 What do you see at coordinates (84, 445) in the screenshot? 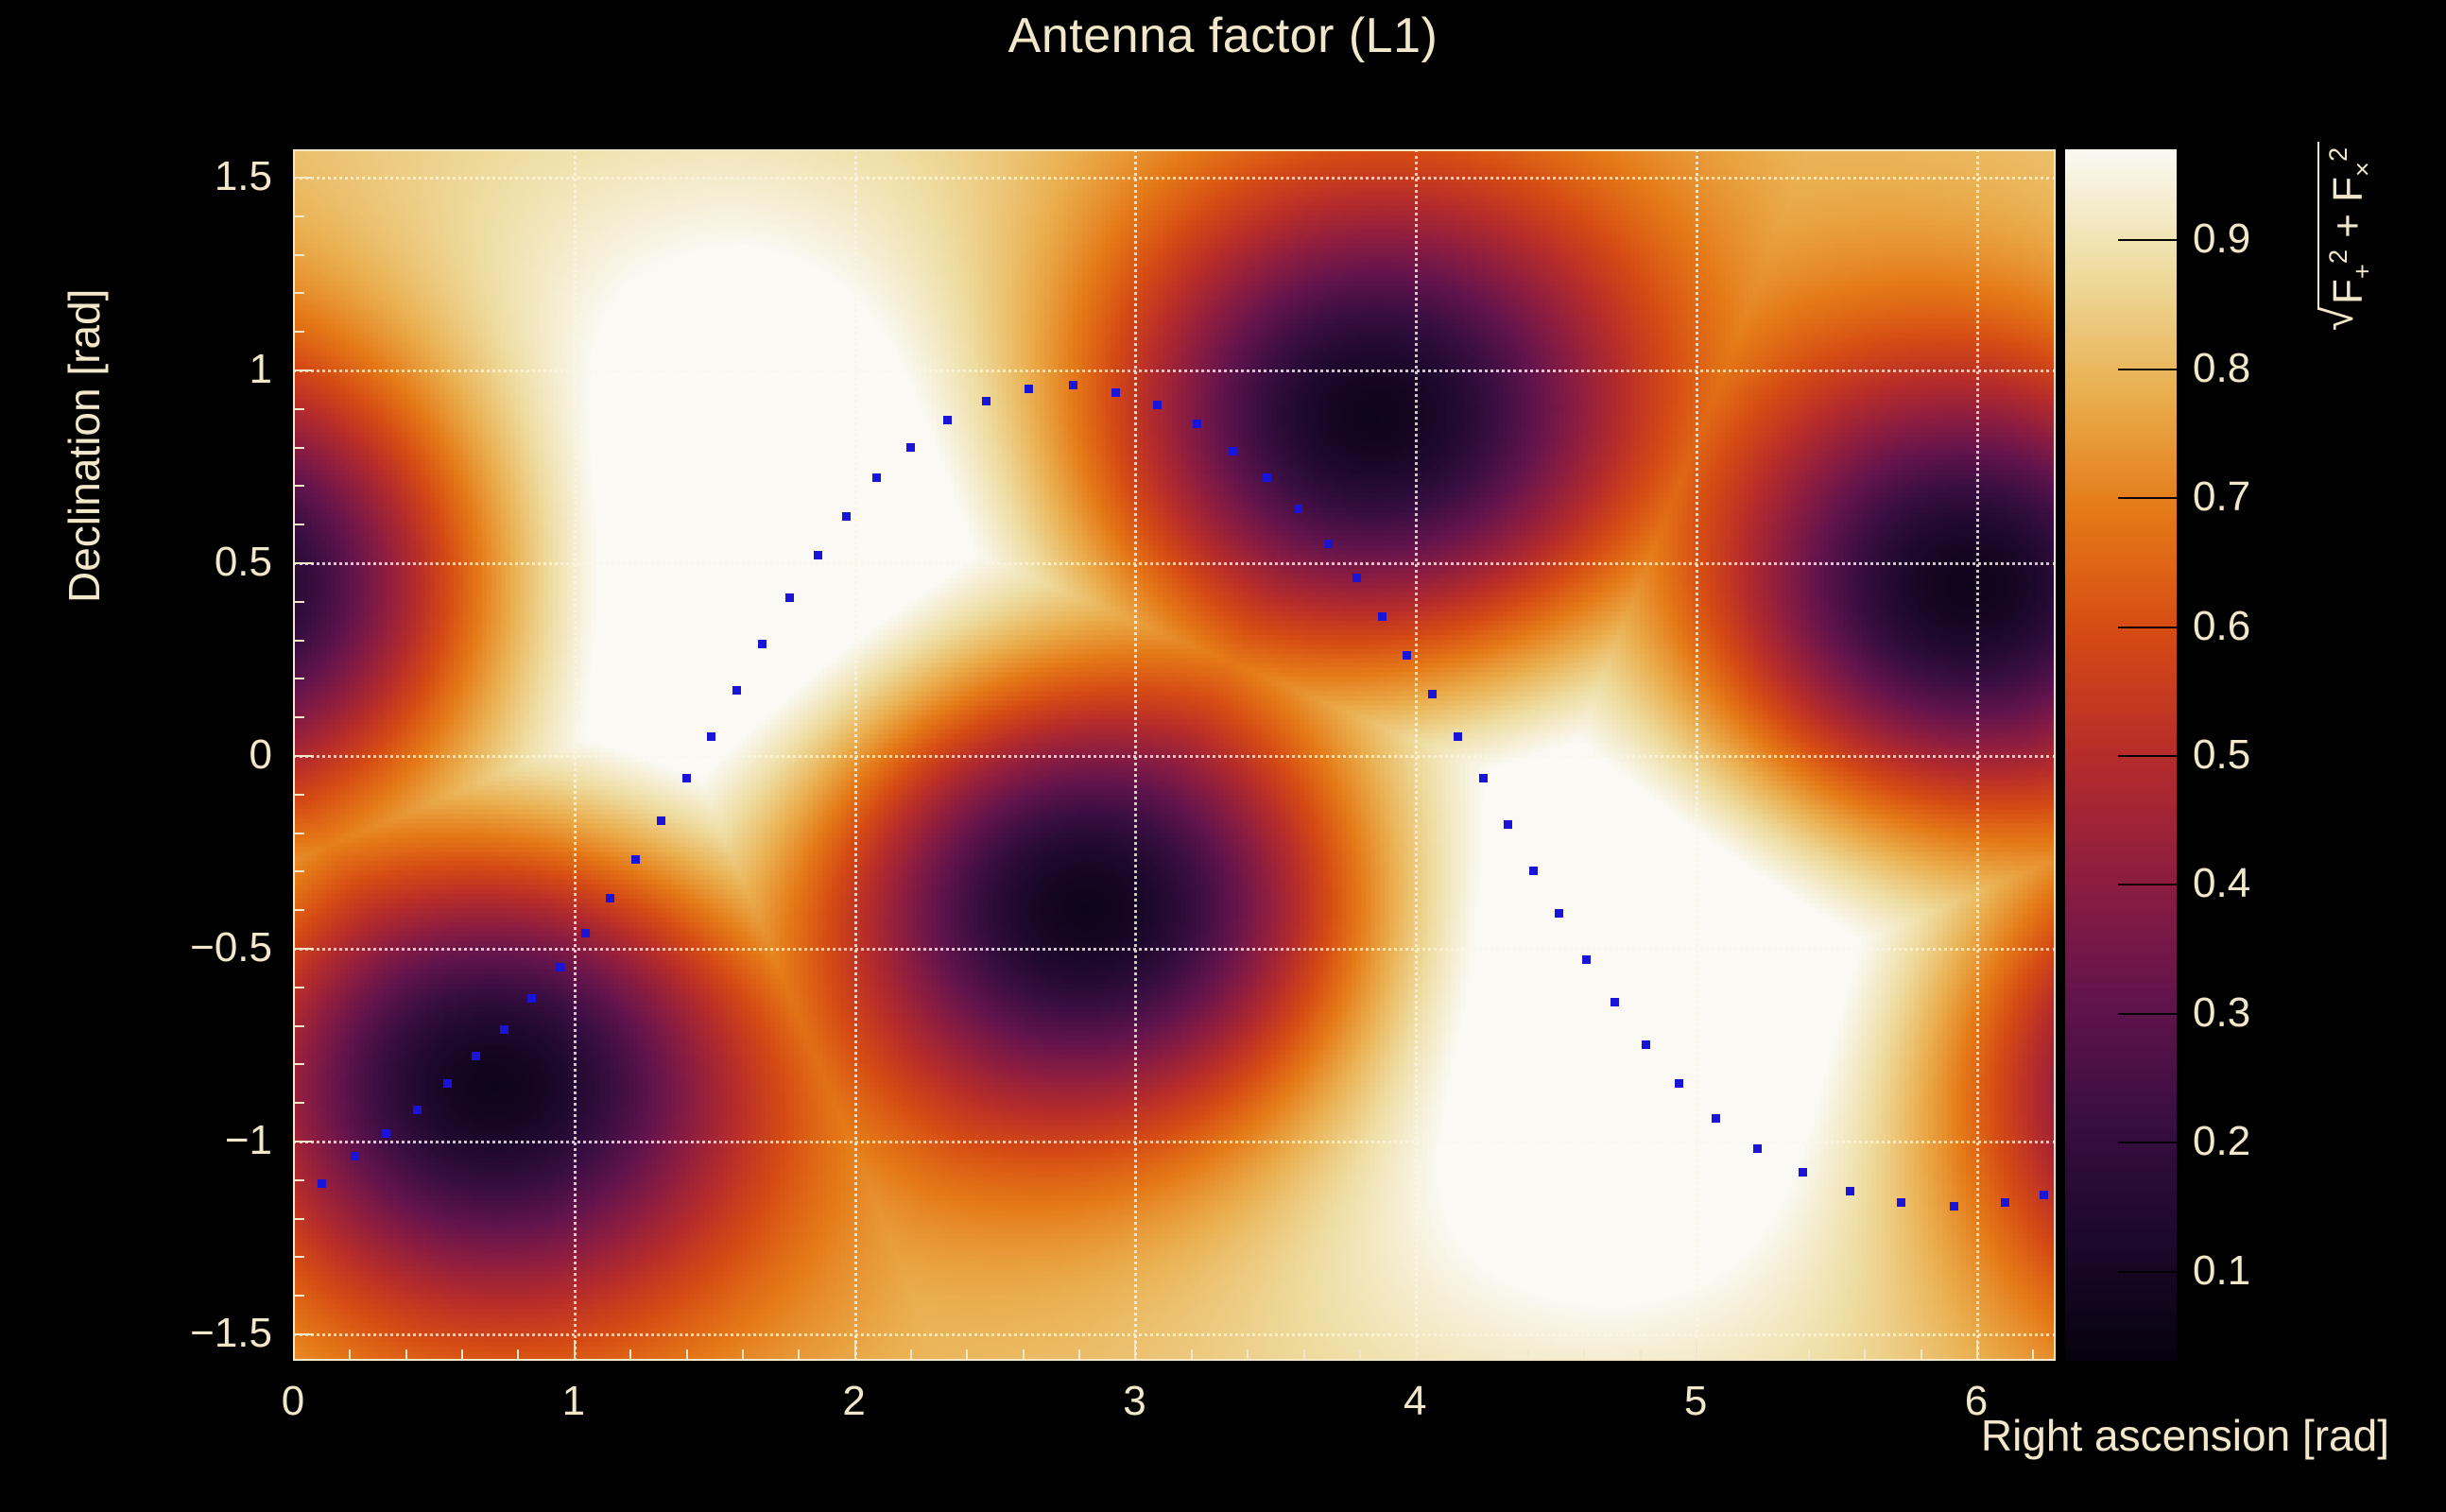
I see `y-axis-title: Declination [rad]` at bounding box center [84, 445].